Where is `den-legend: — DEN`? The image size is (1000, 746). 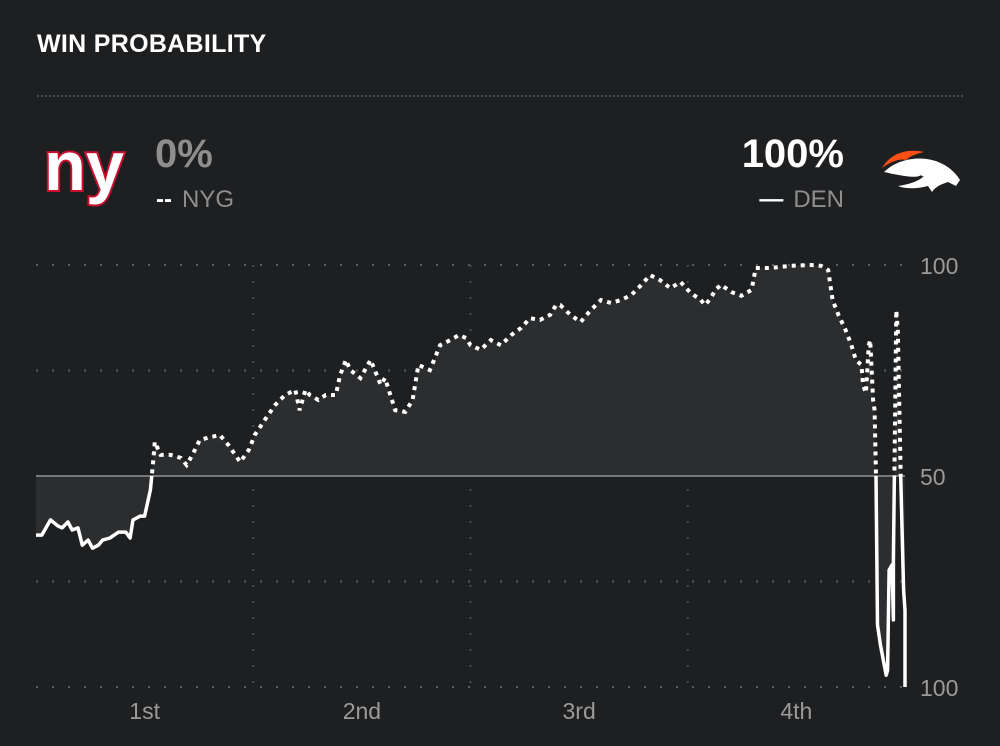
den-legend: — DEN is located at coordinates (801, 200).